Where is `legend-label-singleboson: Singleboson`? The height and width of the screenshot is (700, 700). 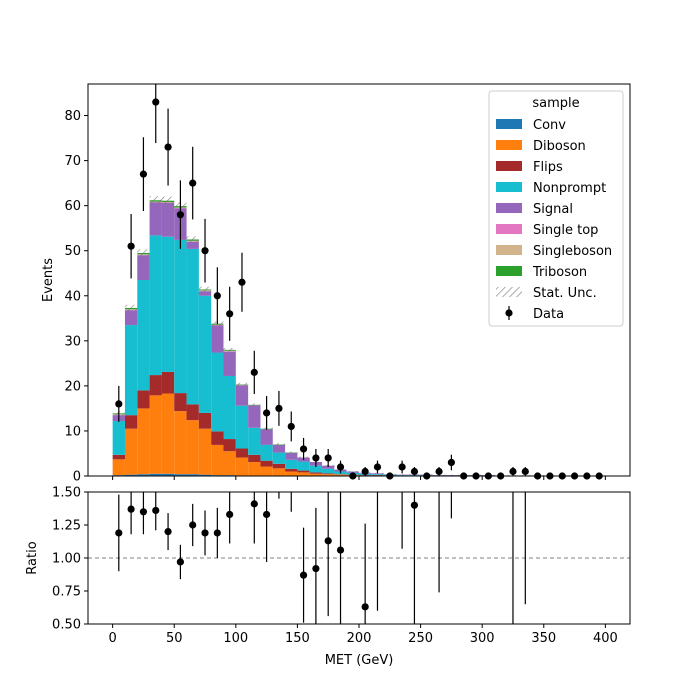 legend-label-singleboson: Singleboson is located at coordinates (572, 251).